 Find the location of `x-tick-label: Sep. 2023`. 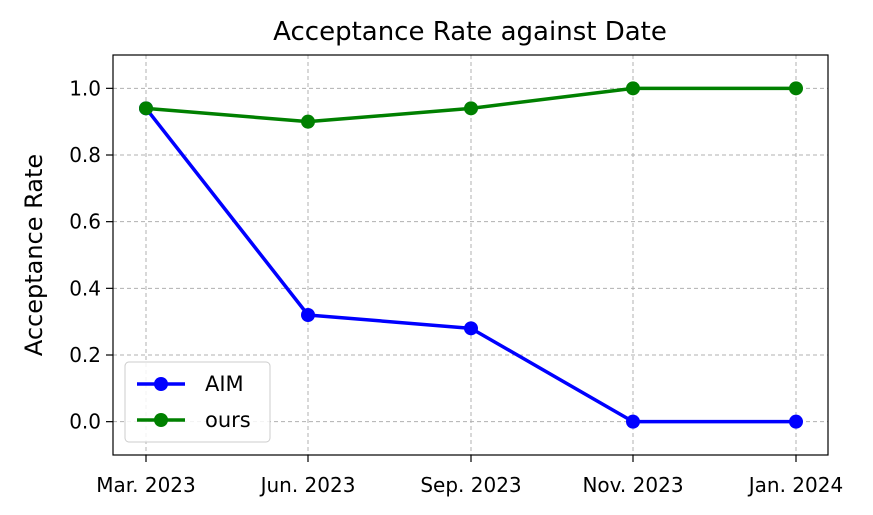

x-tick-label: Sep. 2023 is located at coordinates (470, 485).